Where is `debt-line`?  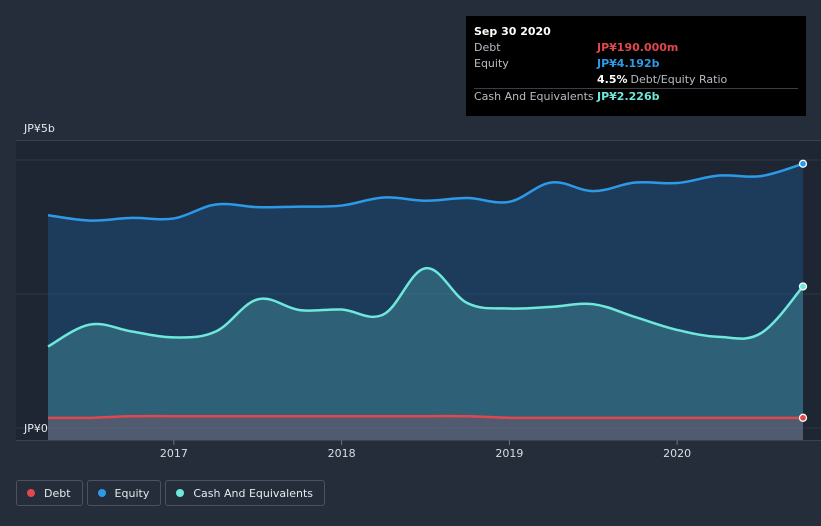
debt-line is located at coordinates (425, 417).